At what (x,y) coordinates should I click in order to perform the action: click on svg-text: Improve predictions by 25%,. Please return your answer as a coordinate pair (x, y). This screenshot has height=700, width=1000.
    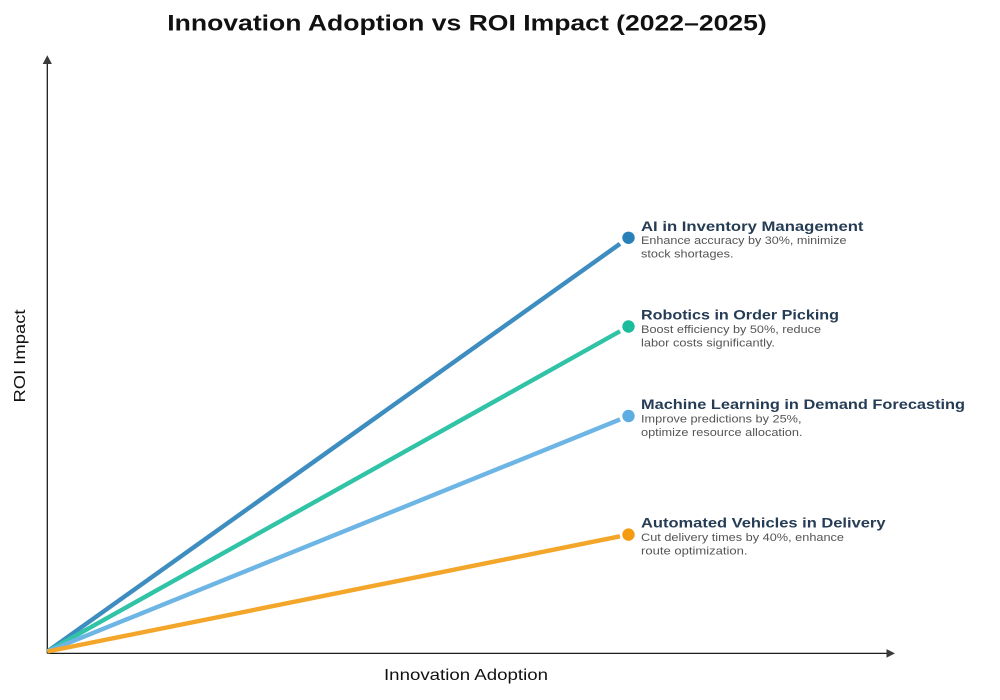
    Looking at the image, I should click on (721, 419).